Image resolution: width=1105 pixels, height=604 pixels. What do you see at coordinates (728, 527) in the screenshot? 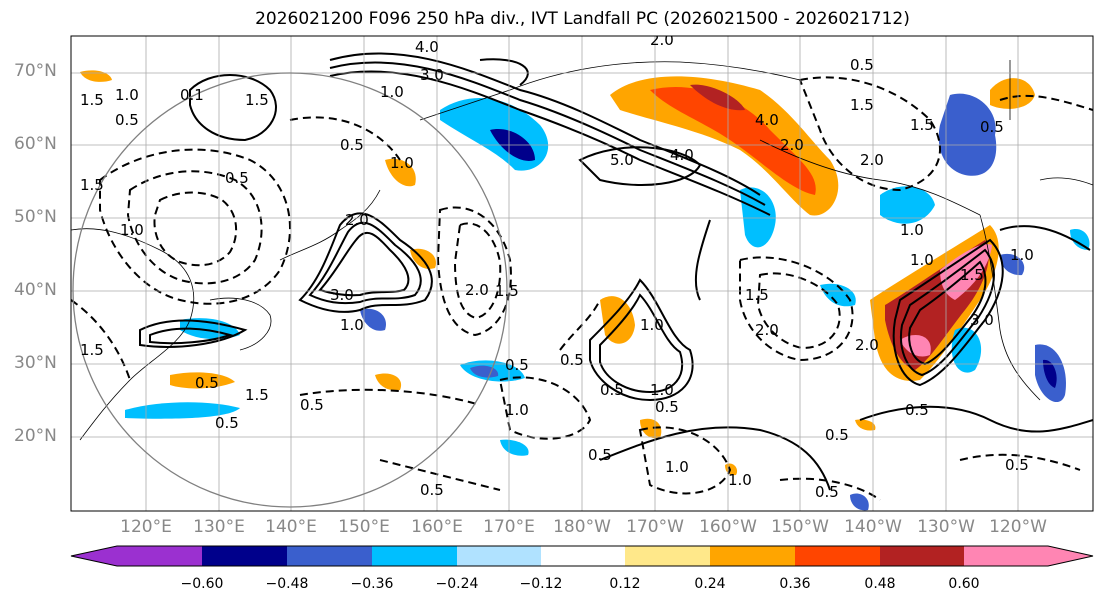
I see `lon-label: 160°W` at bounding box center [728, 527].